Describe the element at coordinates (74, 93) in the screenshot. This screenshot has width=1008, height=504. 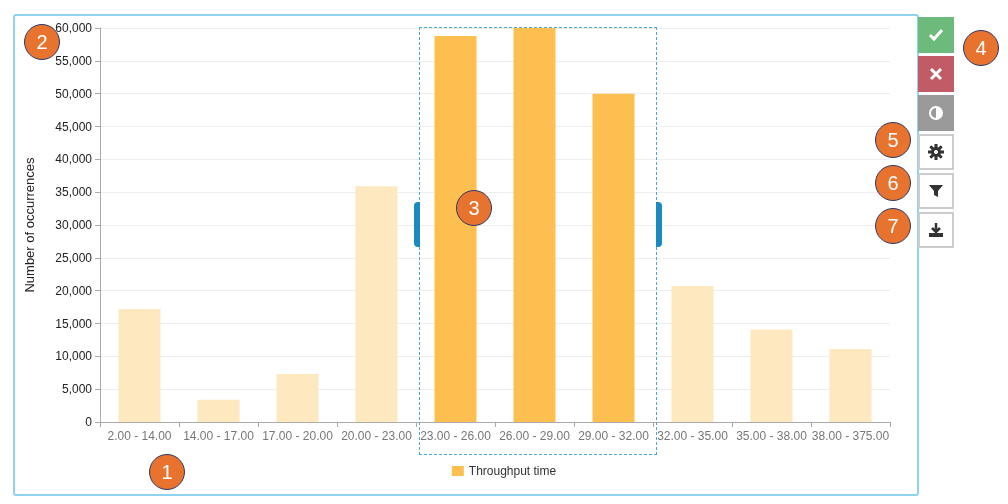
I see `y-tick-label: 50,000` at that location.